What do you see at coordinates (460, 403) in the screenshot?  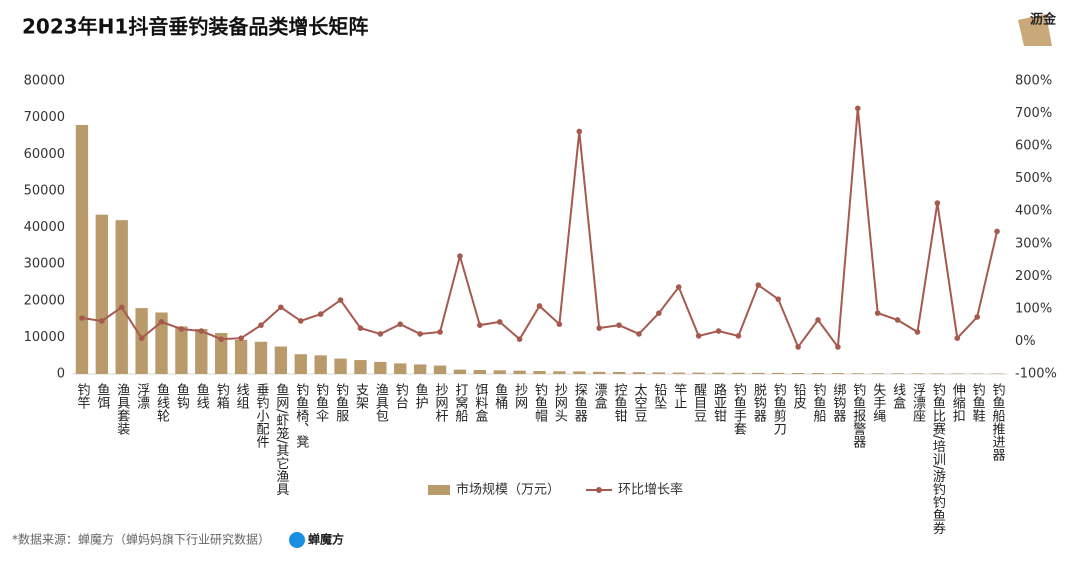 I see `x-tick-label: 打窝船` at bounding box center [460, 403].